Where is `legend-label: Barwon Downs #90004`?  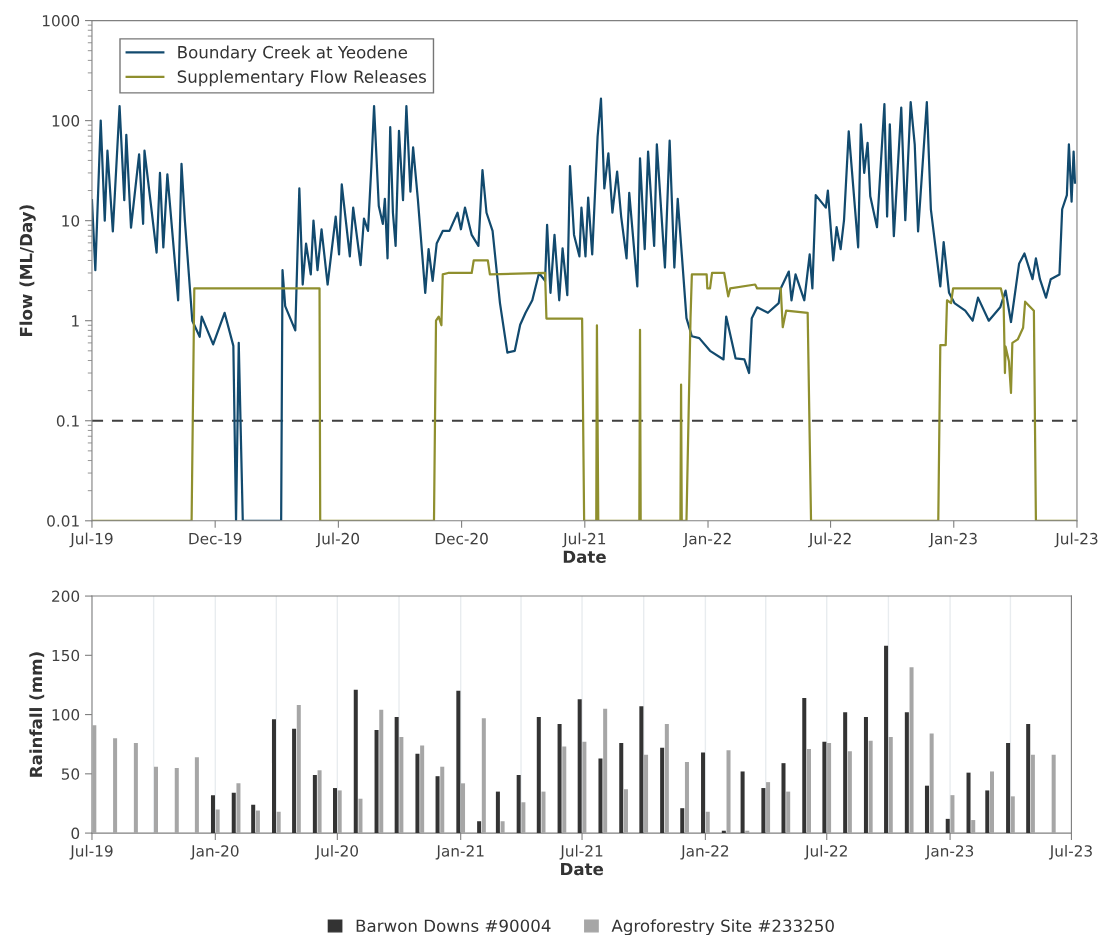 legend-label: Barwon Downs #90004 is located at coordinates (453, 926).